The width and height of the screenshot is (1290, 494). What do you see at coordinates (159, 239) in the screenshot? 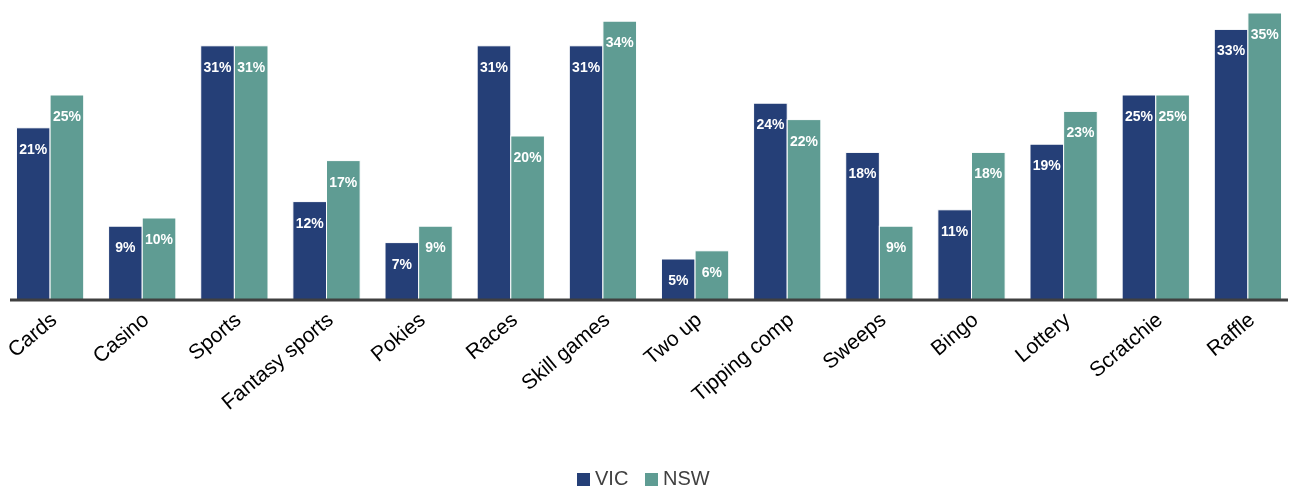
I see `data-label: 10%` at bounding box center [159, 239].